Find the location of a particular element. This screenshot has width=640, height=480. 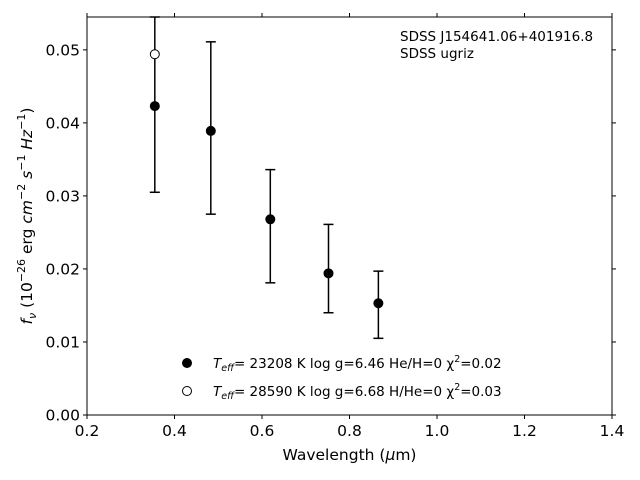

annotation-line-2: SDSS ugriz is located at coordinates (437, 54).